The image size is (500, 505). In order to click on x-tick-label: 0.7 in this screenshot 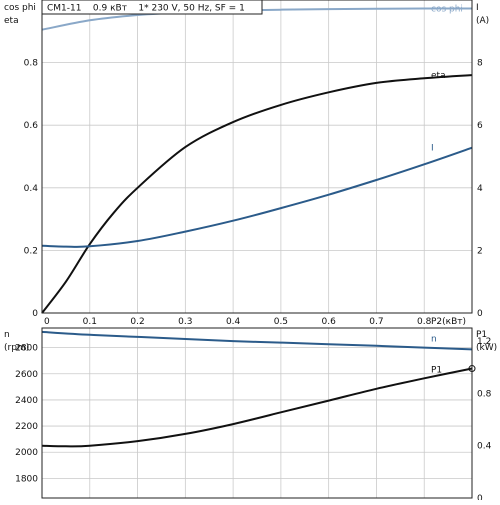, I will do `click(376, 322)`.